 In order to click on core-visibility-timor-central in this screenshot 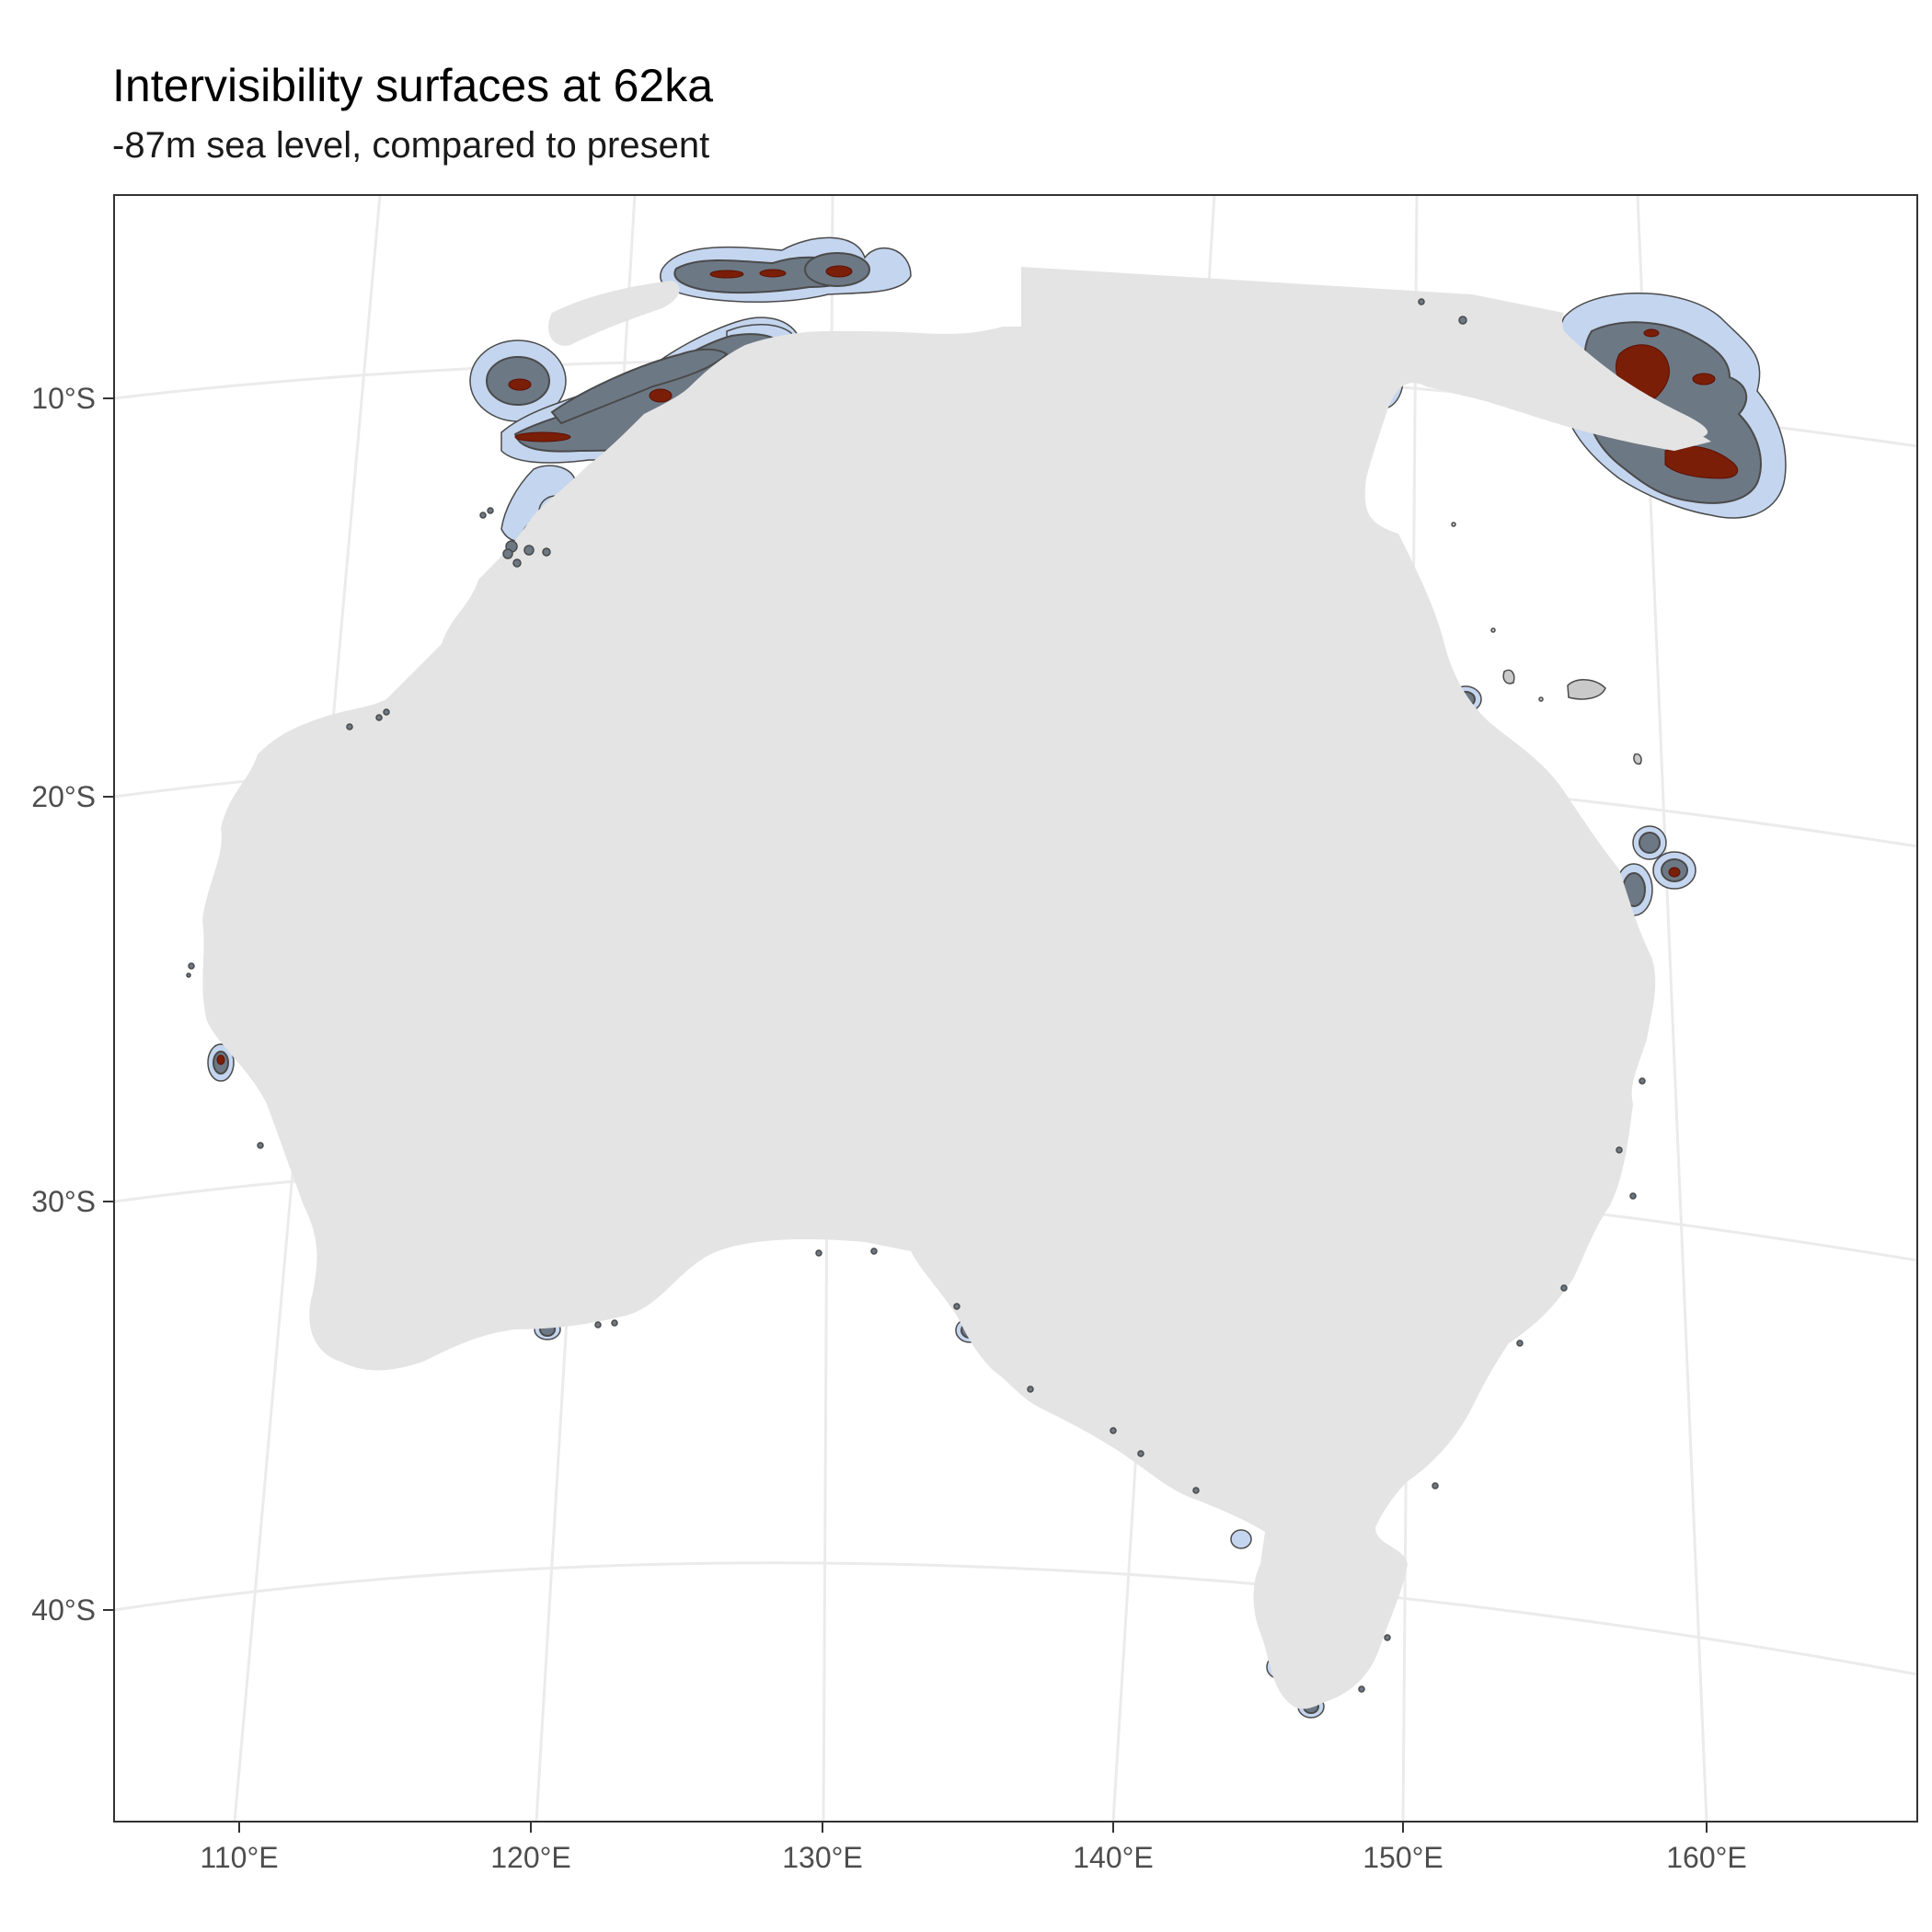, I will do `click(773, 273)`.